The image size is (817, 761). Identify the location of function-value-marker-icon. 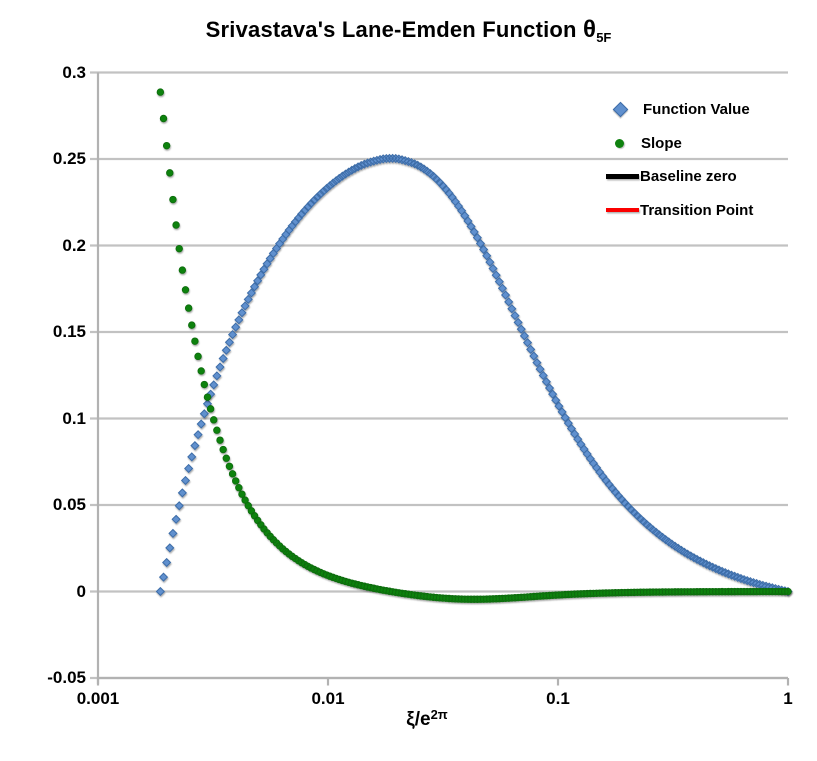
(620, 109).